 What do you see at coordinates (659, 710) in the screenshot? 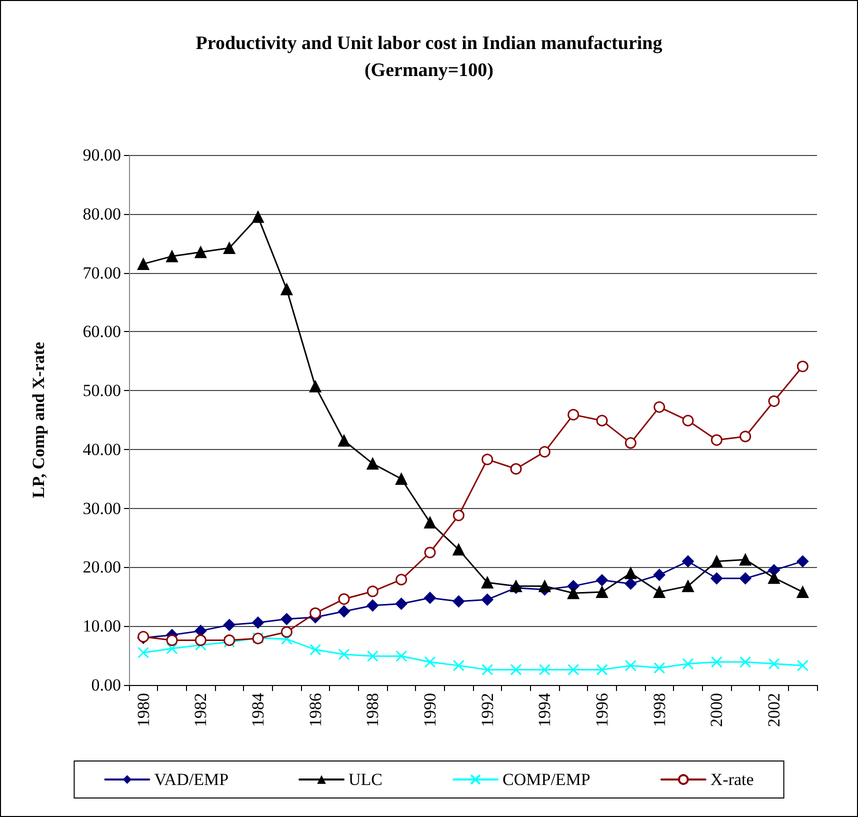
I see `x-tick-label: 1998` at bounding box center [659, 710].